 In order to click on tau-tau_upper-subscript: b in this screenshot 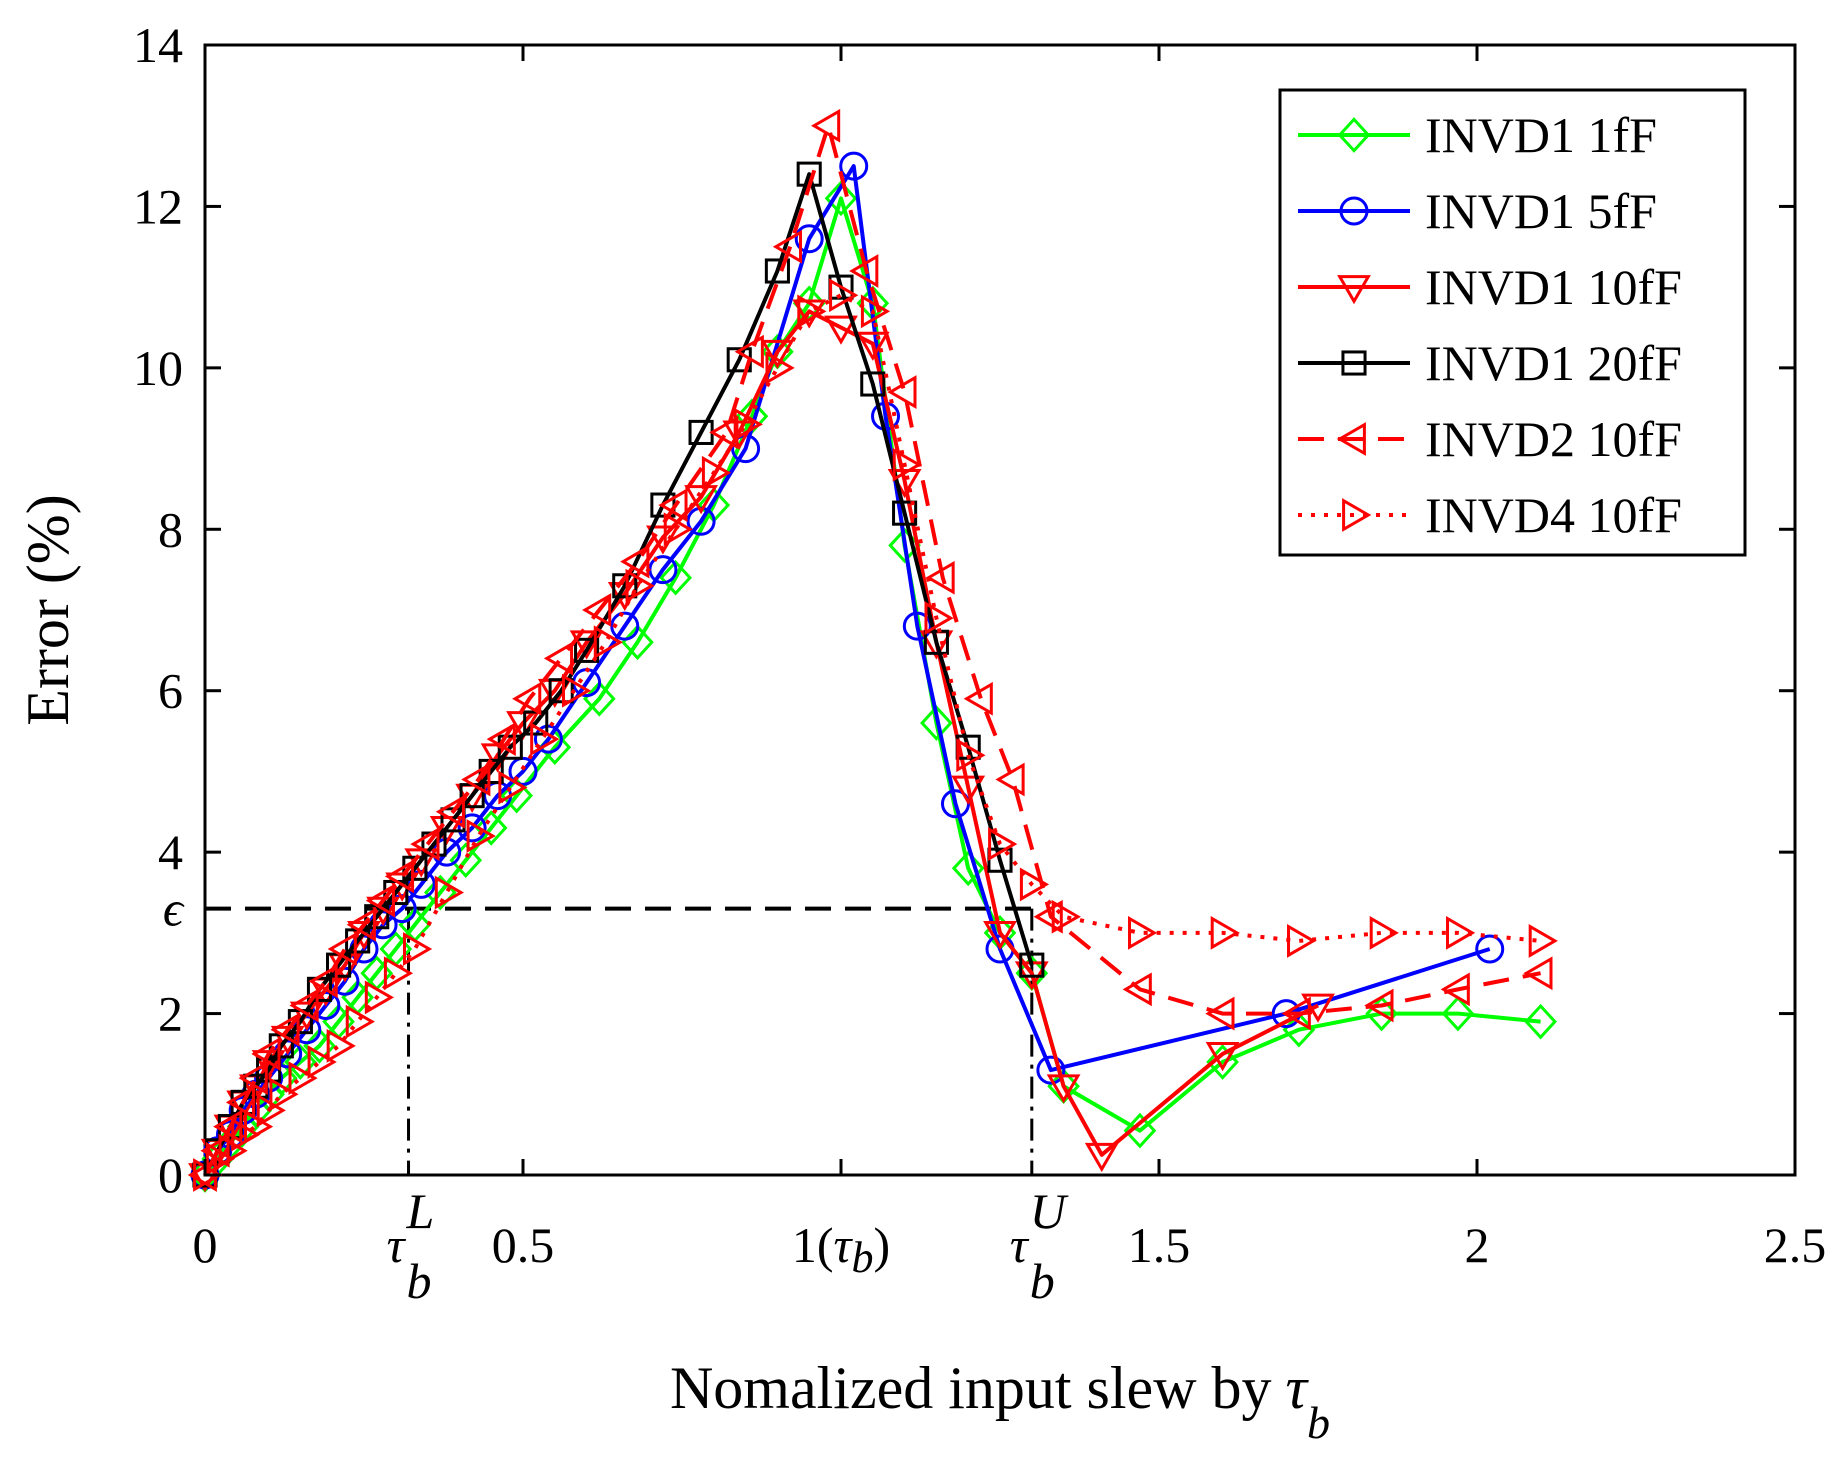, I will do `click(1042, 1281)`.